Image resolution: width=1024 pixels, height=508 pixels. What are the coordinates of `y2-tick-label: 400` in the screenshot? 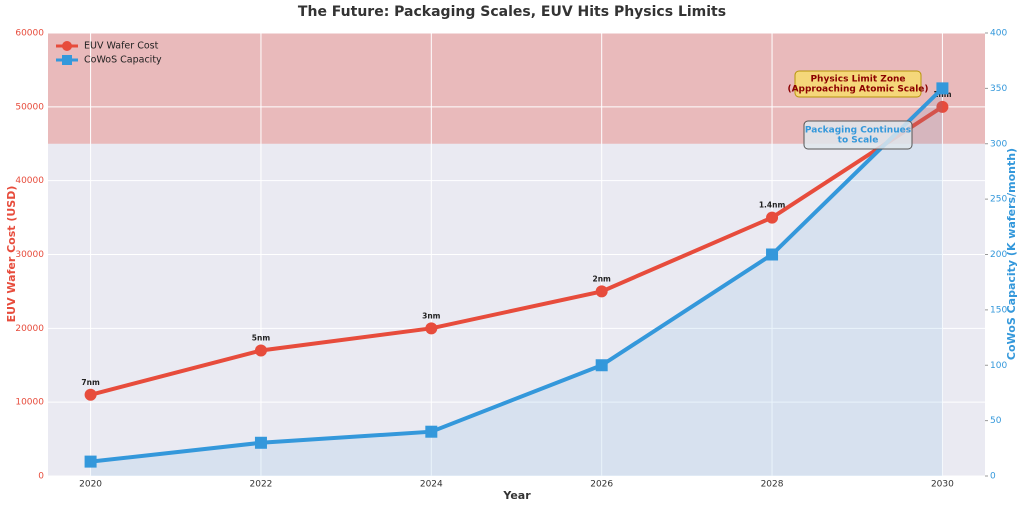 It's located at (998, 34).